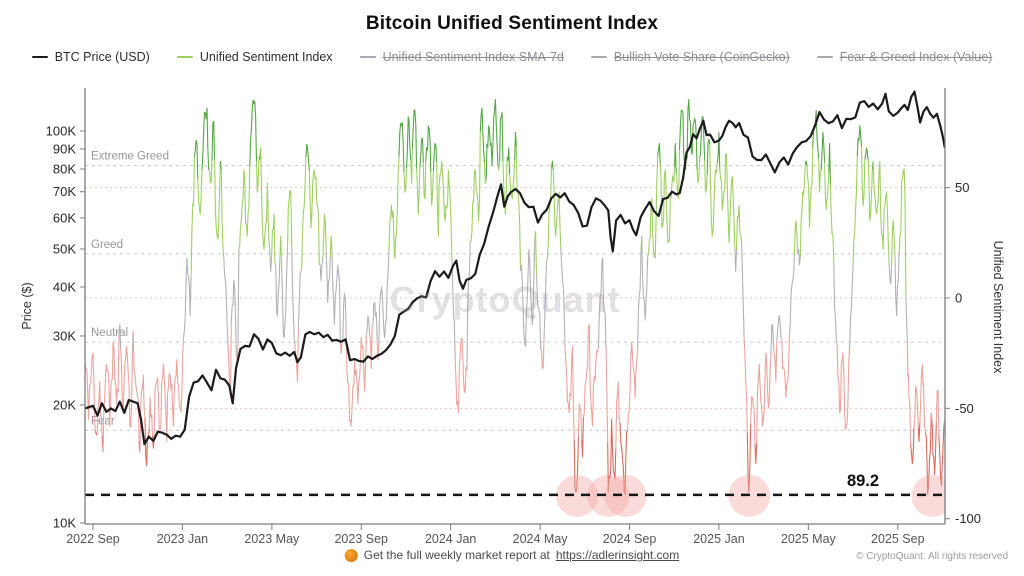 This screenshot has width=1024, height=576. What do you see at coordinates (461, 57) in the screenshot?
I see `legend-item-unified-sentiment-index-sma-7d: Unified Sentiment Index SMA-7d` at bounding box center [461, 57].